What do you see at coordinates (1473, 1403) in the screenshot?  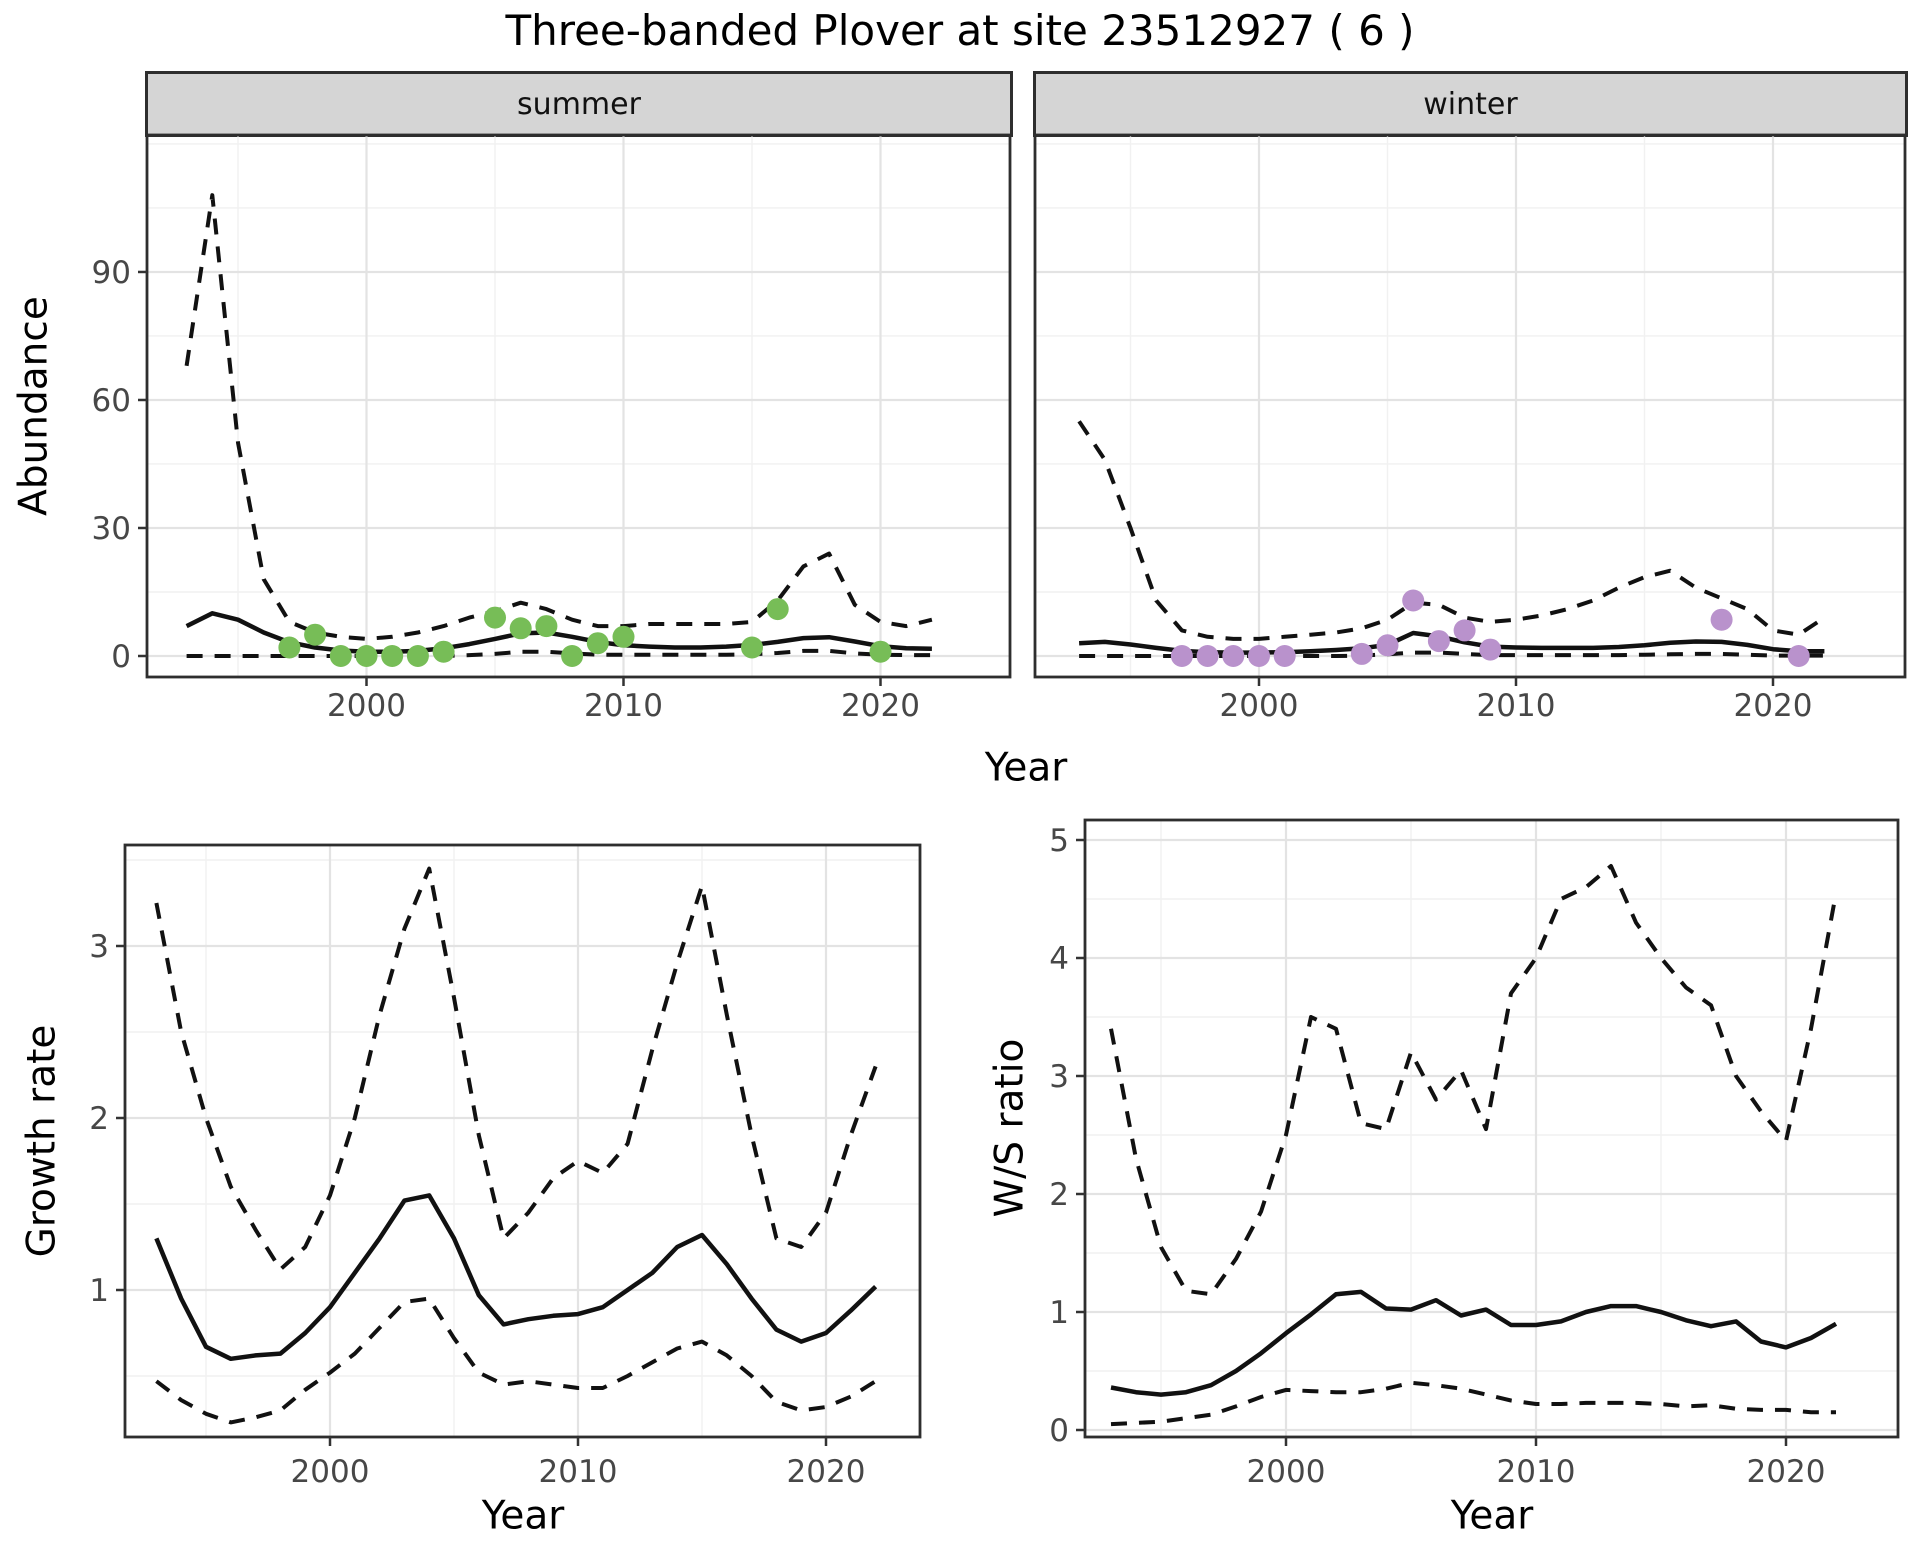 I see `ws-ratio-lower_ci-line` at bounding box center [1473, 1403].